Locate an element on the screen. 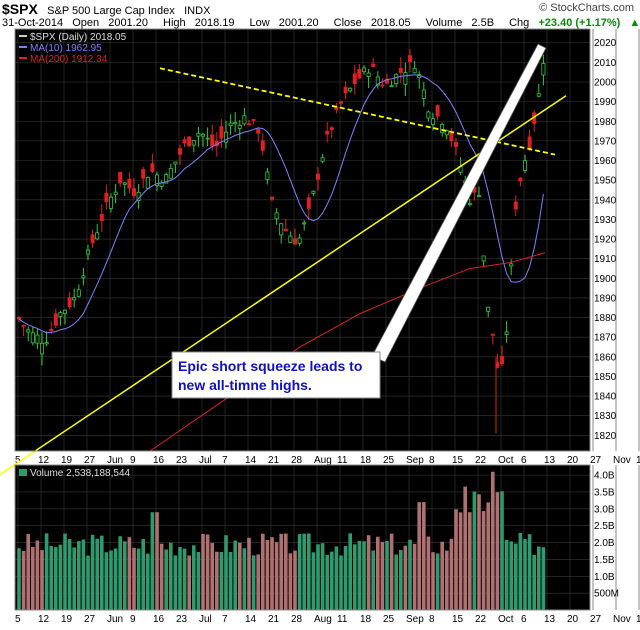  volume-x-tick-label: 20 is located at coordinates (573, 619).